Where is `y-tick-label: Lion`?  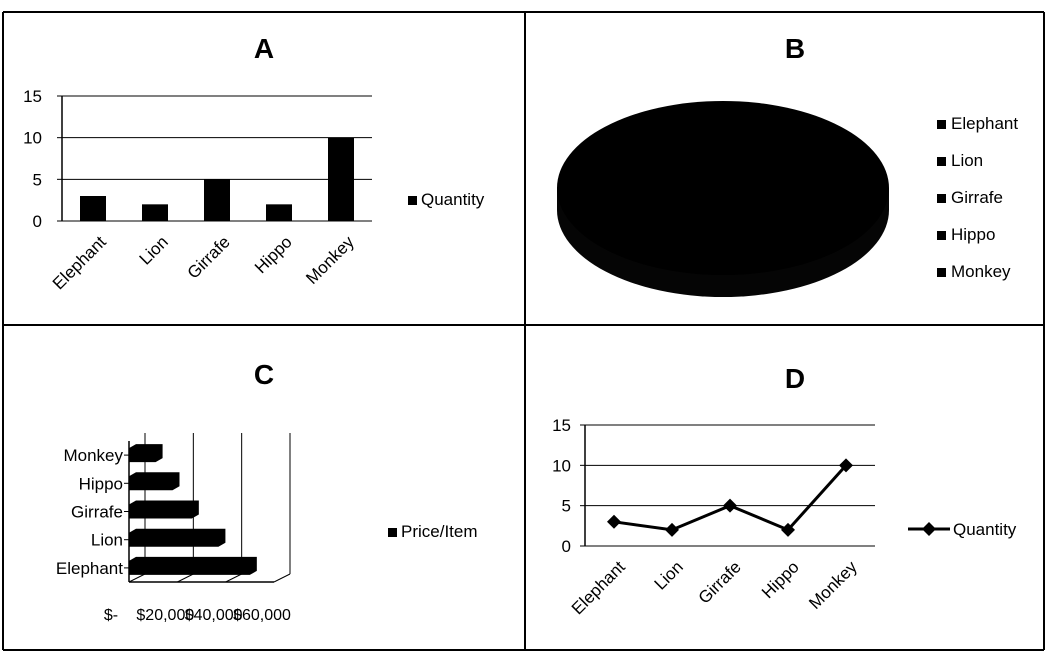
y-tick-label: Lion is located at coordinates (107, 540).